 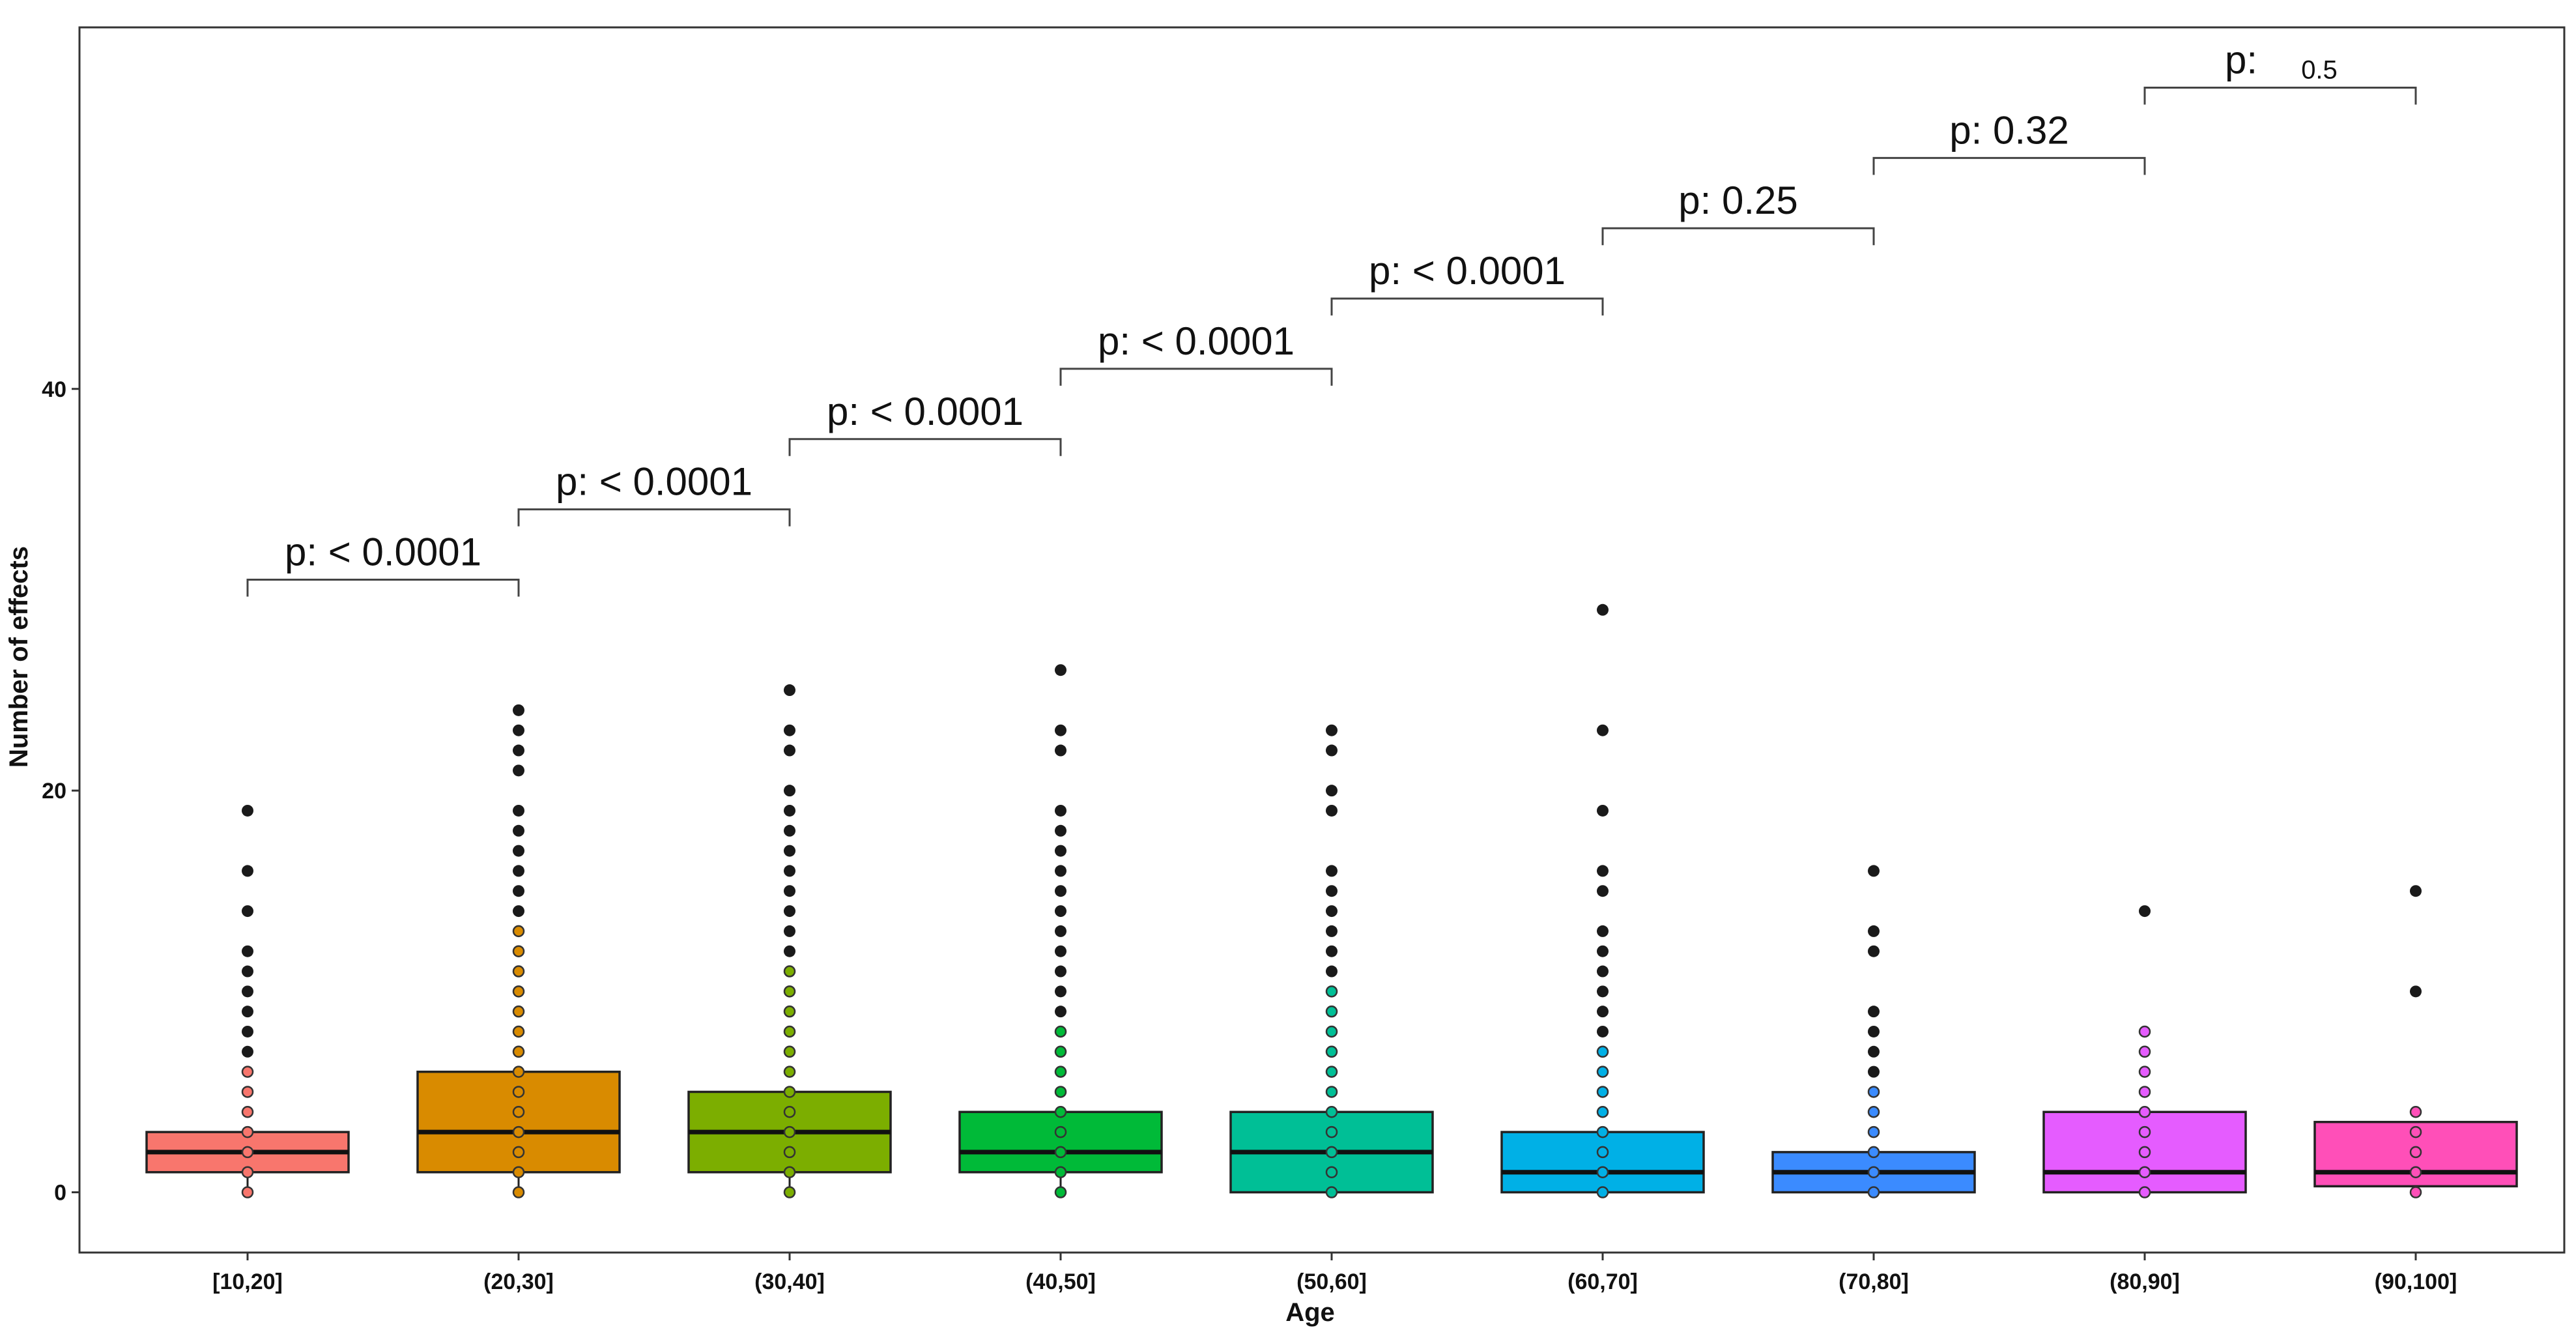 I want to click on bracket-line, so click(x=1467, y=306).